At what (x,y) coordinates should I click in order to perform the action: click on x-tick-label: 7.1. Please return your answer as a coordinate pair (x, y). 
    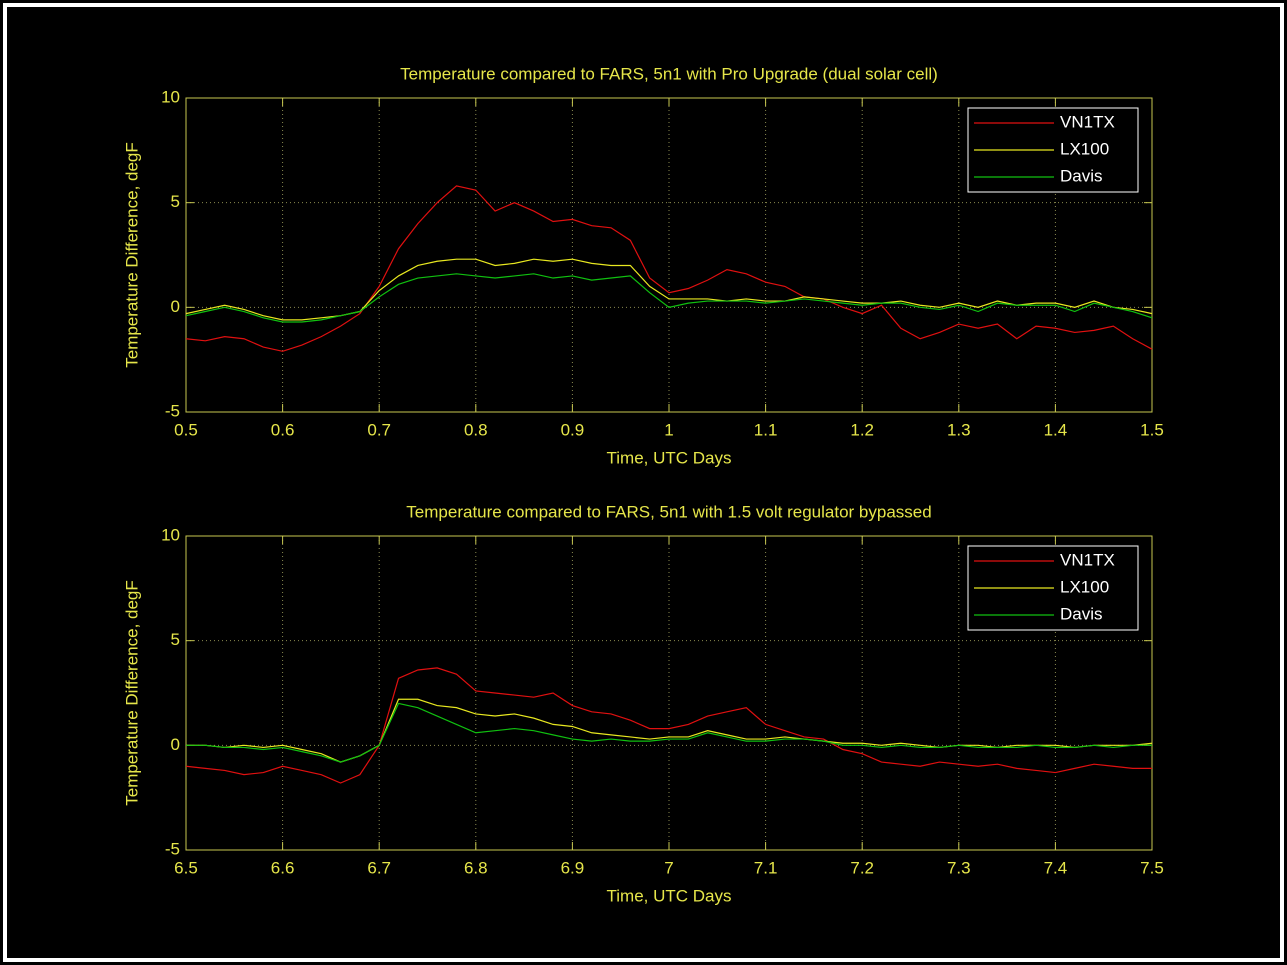
    Looking at the image, I should click on (766, 867).